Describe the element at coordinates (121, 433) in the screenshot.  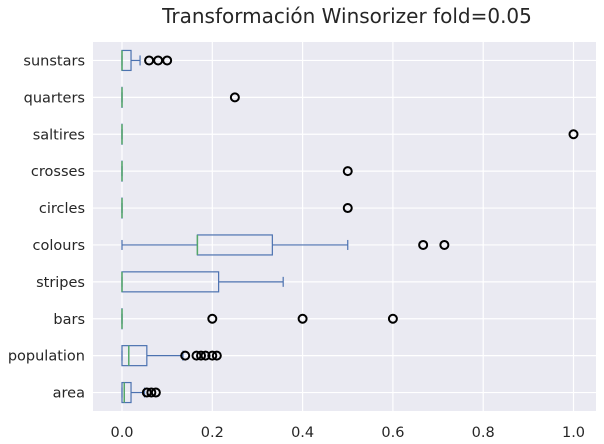
I see `x-tick-label: 0.0` at that location.